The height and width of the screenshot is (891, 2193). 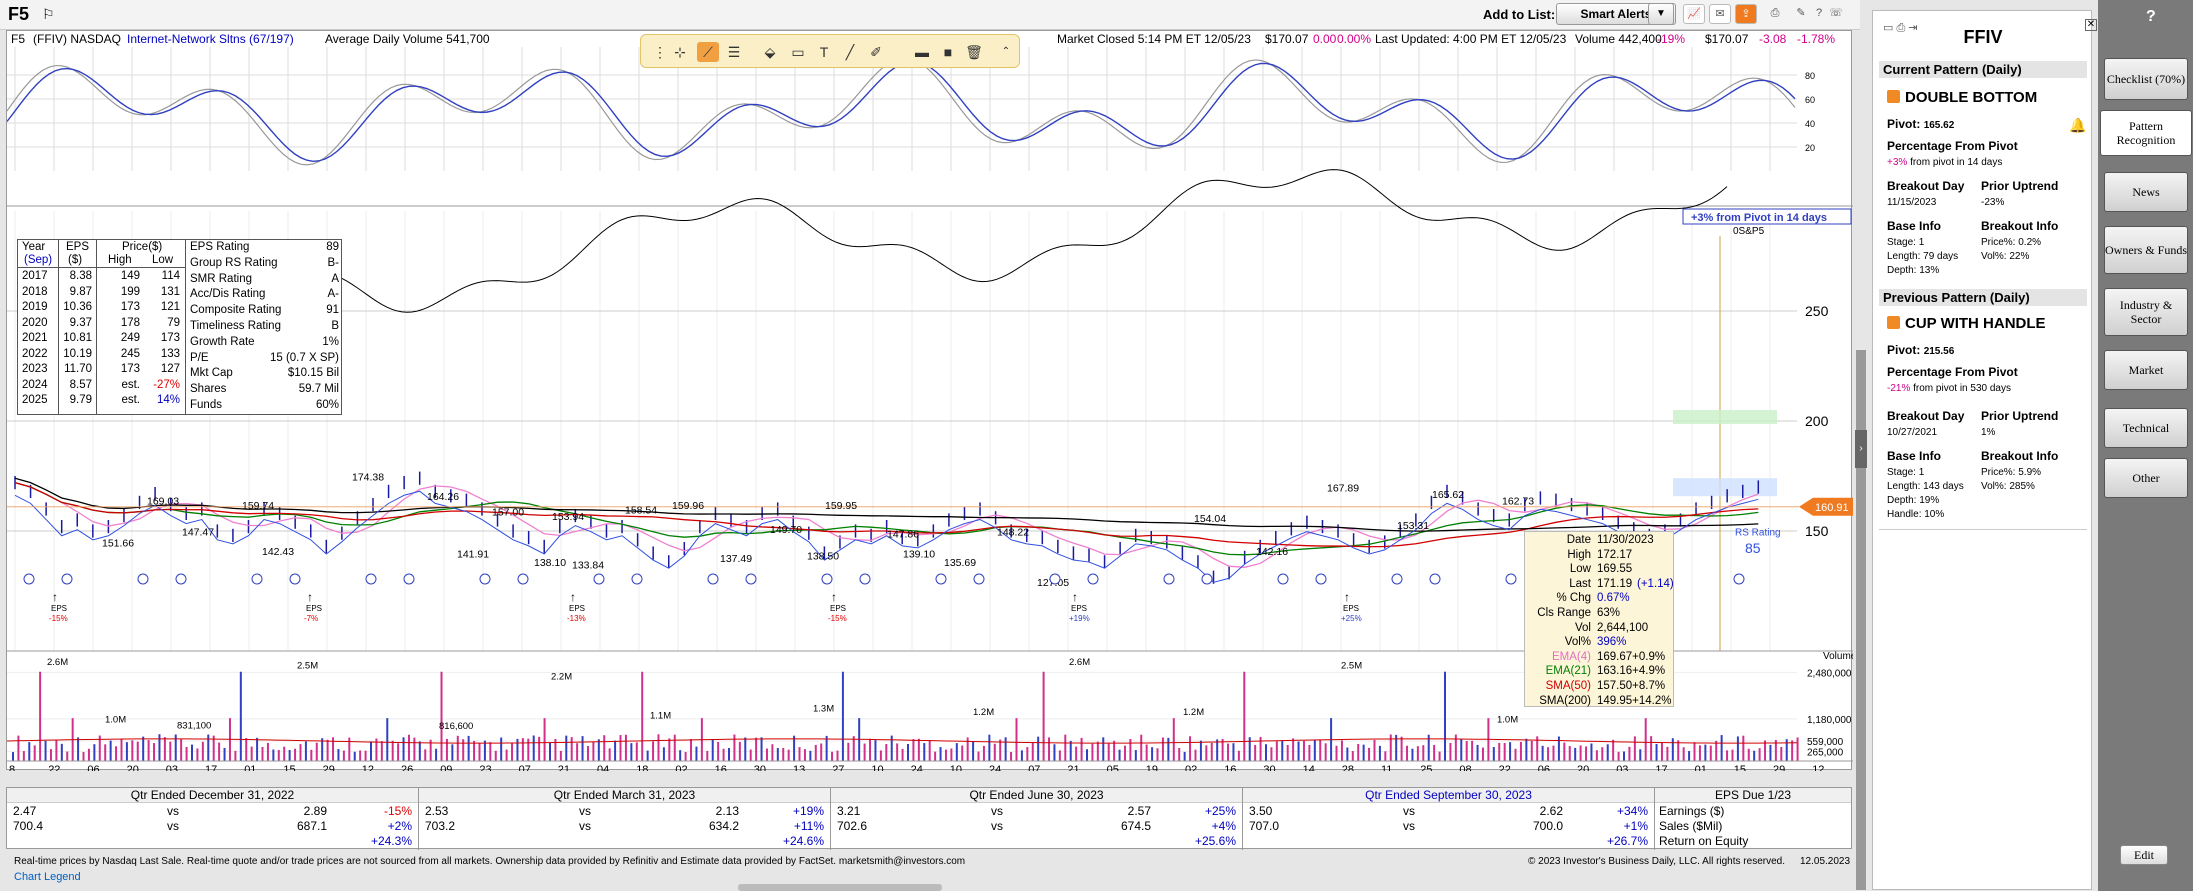 What do you see at coordinates (840, 887) in the screenshot?
I see `horizontal-scrollbar` at bounding box center [840, 887].